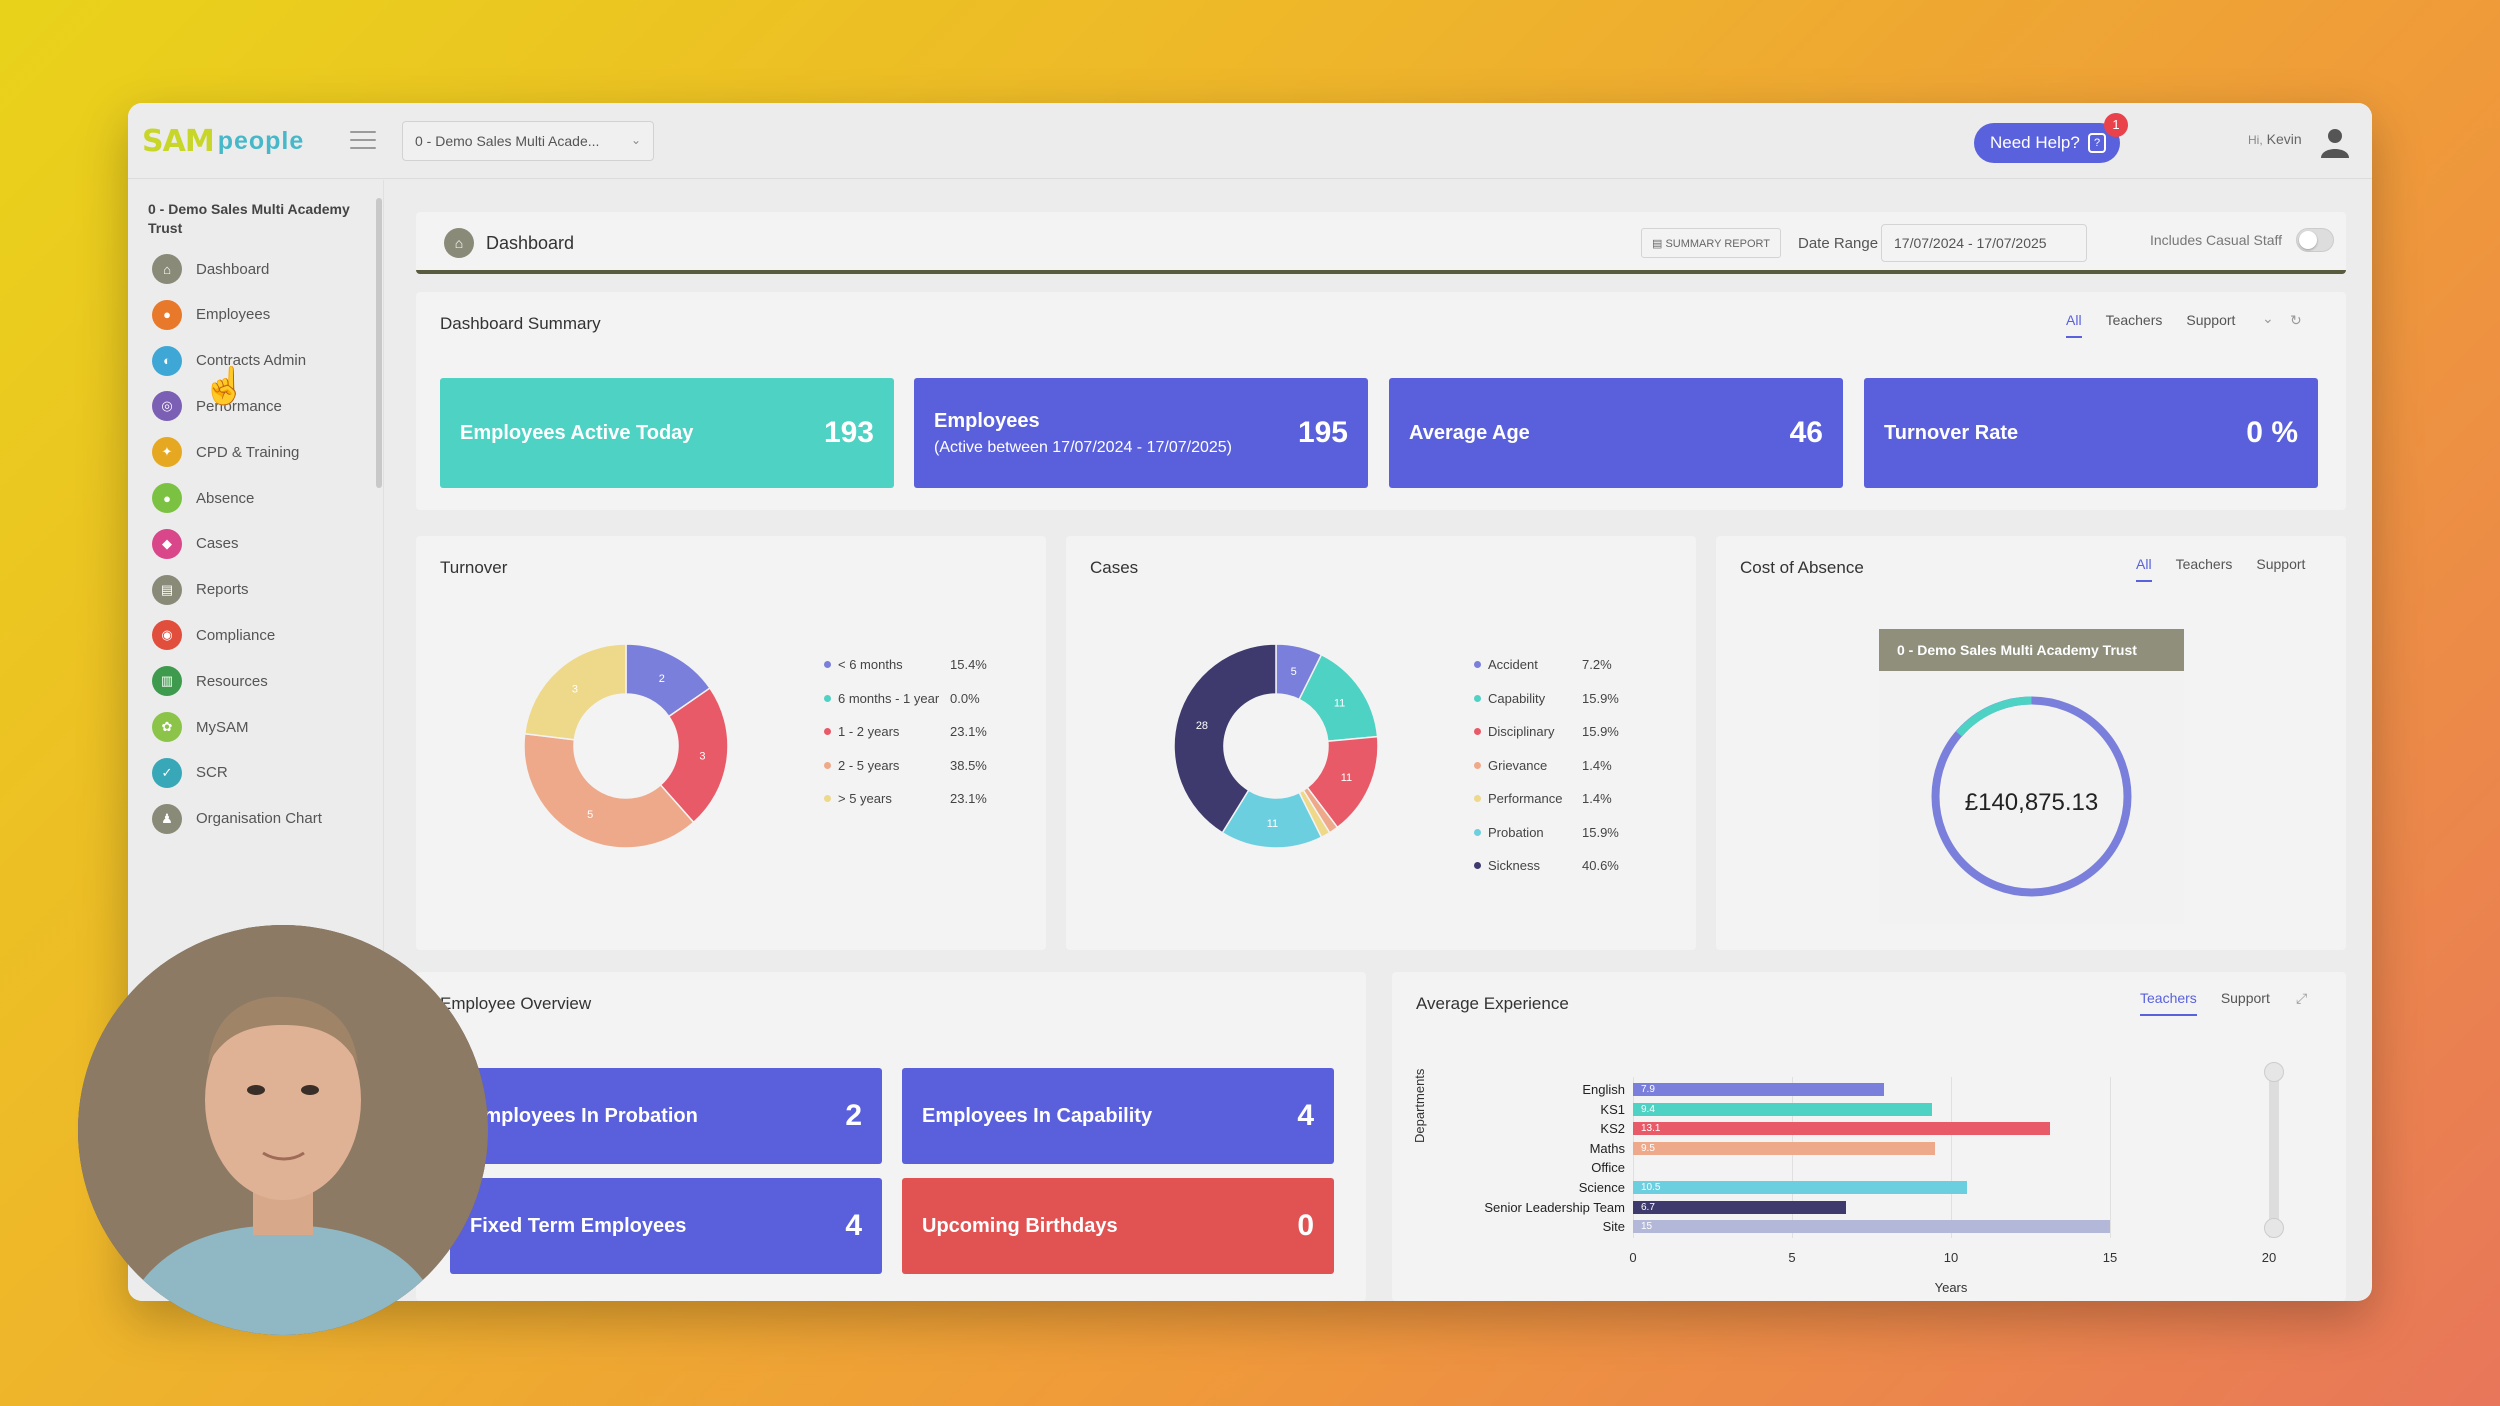  What do you see at coordinates (2205, 1003) in the screenshot?
I see `experience-tabs: Teachers Support` at bounding box center [2205, 1003].